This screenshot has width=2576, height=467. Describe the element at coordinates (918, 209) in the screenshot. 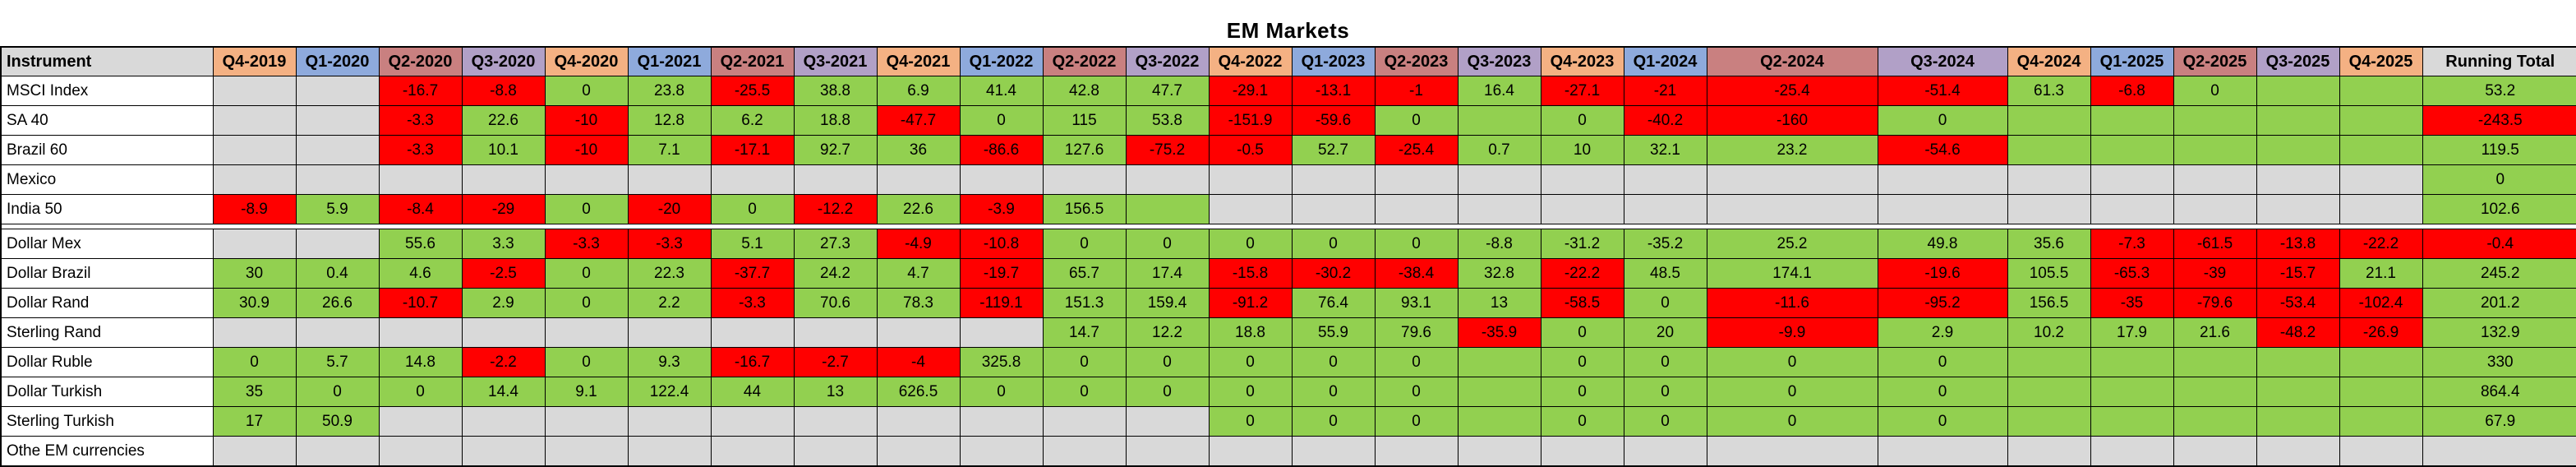

I see `table-cell: 22.6` at that location.